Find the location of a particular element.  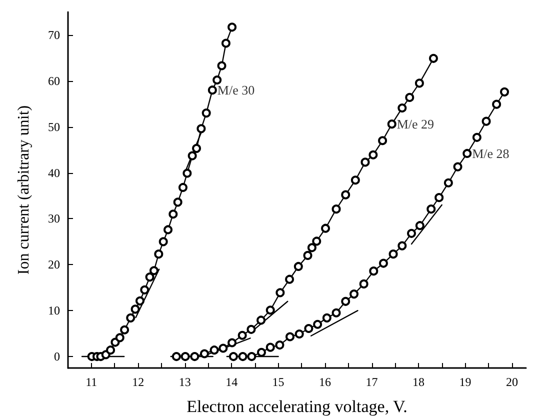

y-axis-title: Ion current (arbitrary unit) is located at coordinates (24, 190).